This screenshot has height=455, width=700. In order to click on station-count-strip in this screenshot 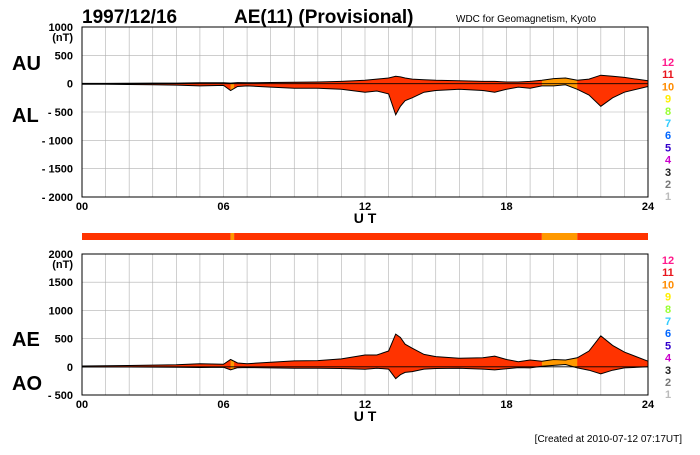, I will do `click(365, 236)`.